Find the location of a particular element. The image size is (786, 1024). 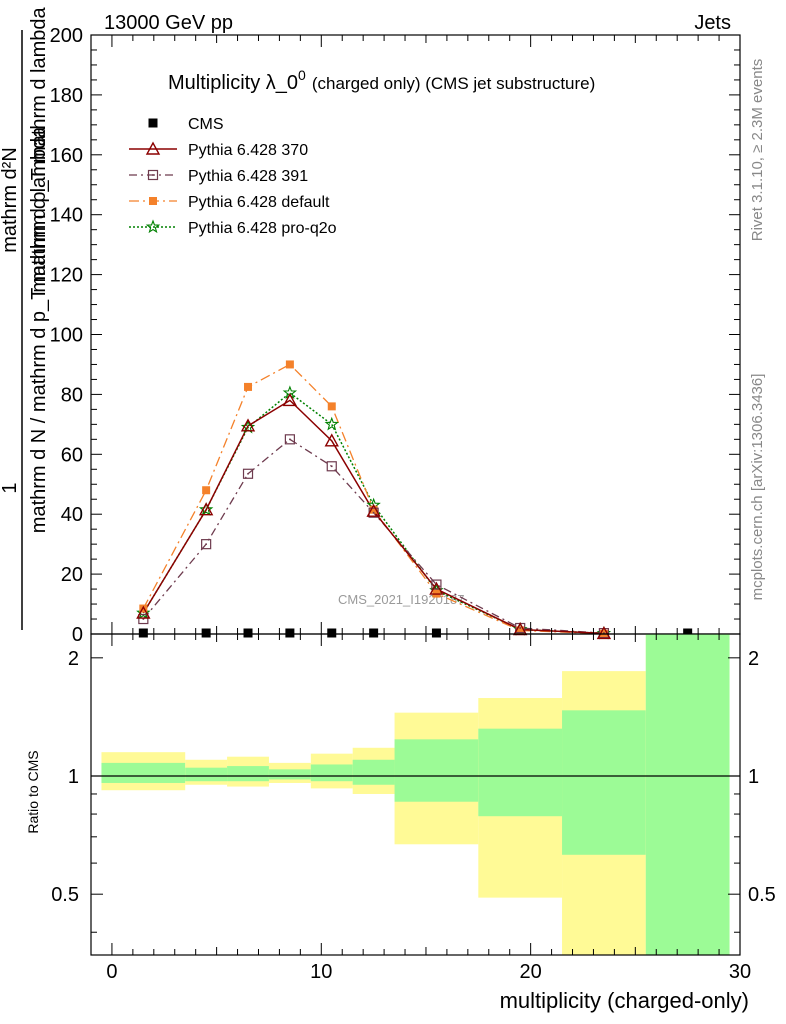

legend-label-default: Pythia 6.428 default is located at coordinates (259, 202).